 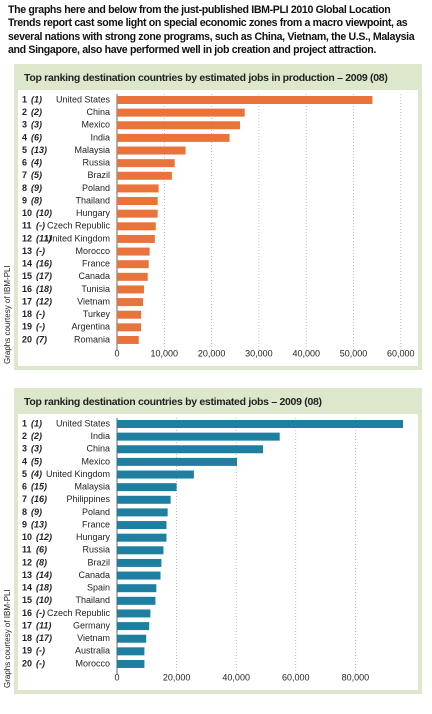 What do you see at coordinates (92, 625) in the screenshot?
I see `category-label: Germany` at bounding box center [92, 625].